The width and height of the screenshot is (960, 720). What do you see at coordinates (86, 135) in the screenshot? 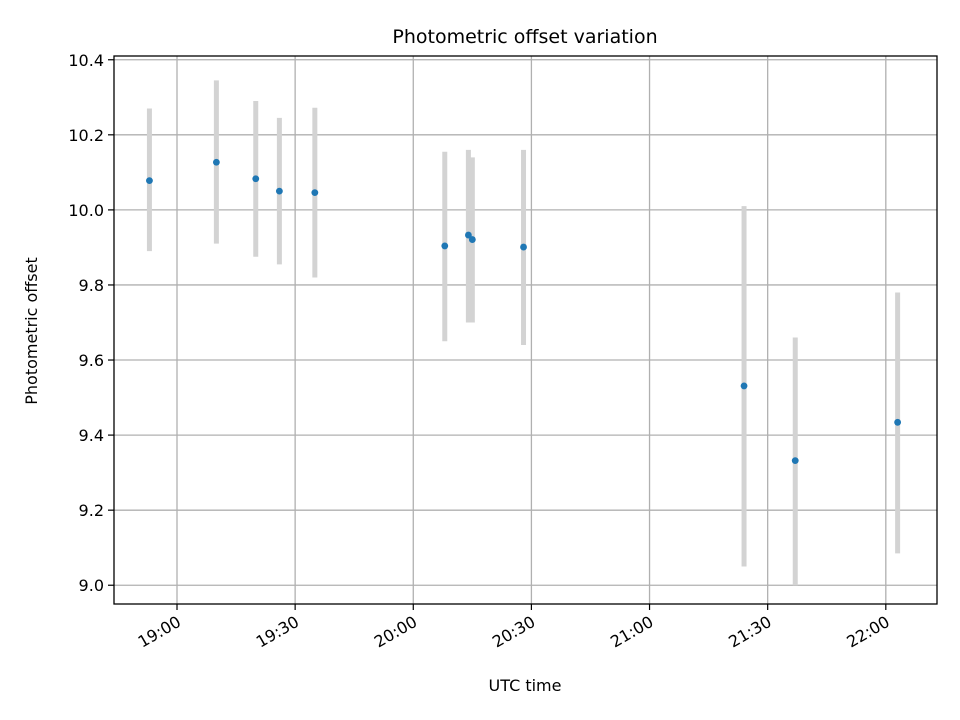
I see `y-tick-label: 10.2` at bounding box center [86, 135].